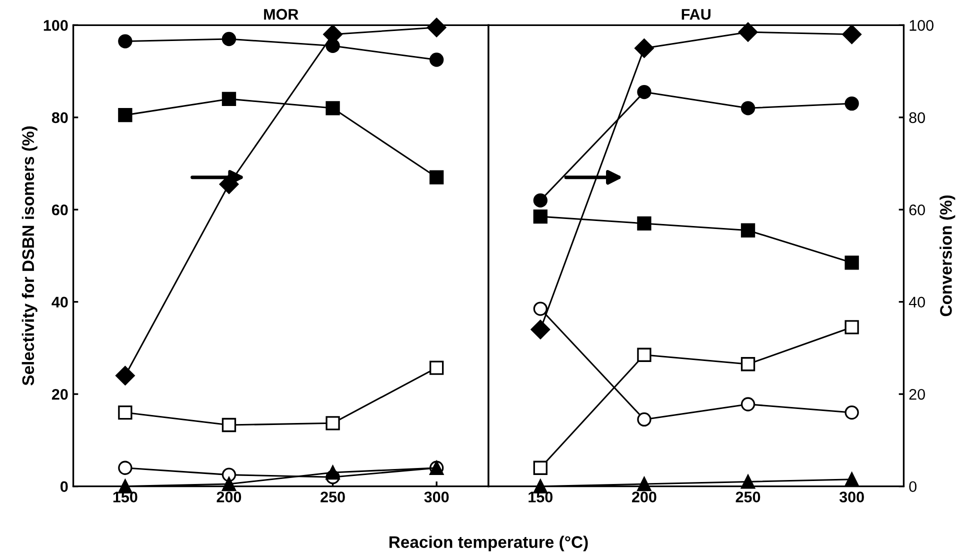 Image resolution: width=977 pixels, height=559 pixels. What do you see at coordinates (489, 544) in the screenshot?
I see `x-axis-title: Reacion temperature (°C)` at bounding box center [489, 544].